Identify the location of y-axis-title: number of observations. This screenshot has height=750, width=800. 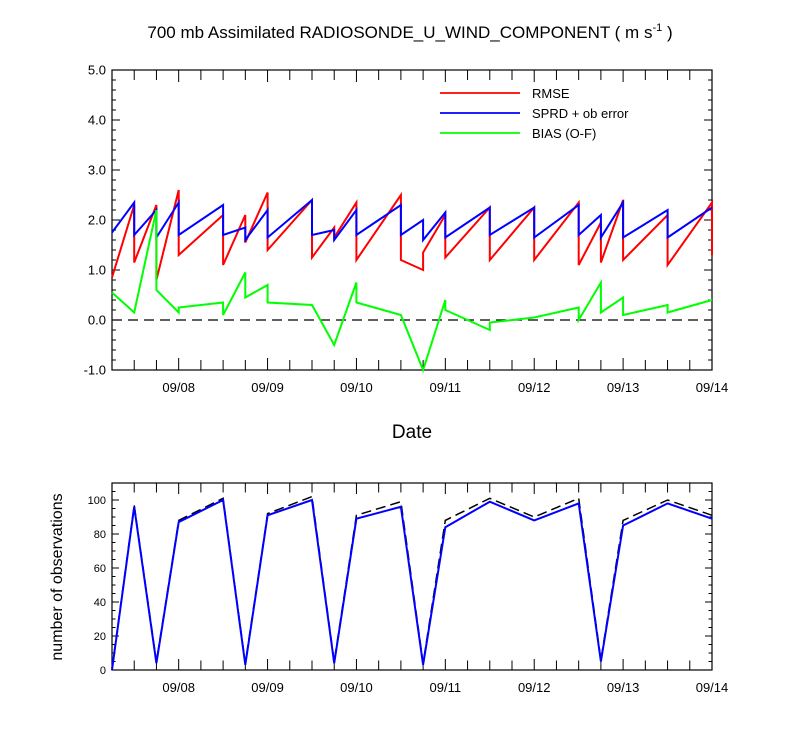
(57, 576).